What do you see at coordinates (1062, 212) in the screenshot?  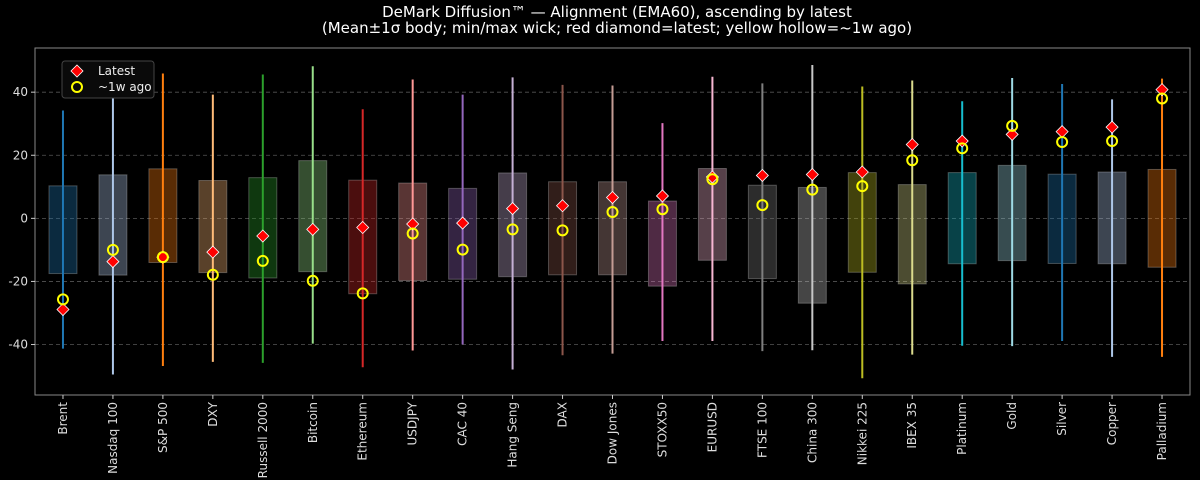 I see `series-silver` at bounding box center [1062, 212].